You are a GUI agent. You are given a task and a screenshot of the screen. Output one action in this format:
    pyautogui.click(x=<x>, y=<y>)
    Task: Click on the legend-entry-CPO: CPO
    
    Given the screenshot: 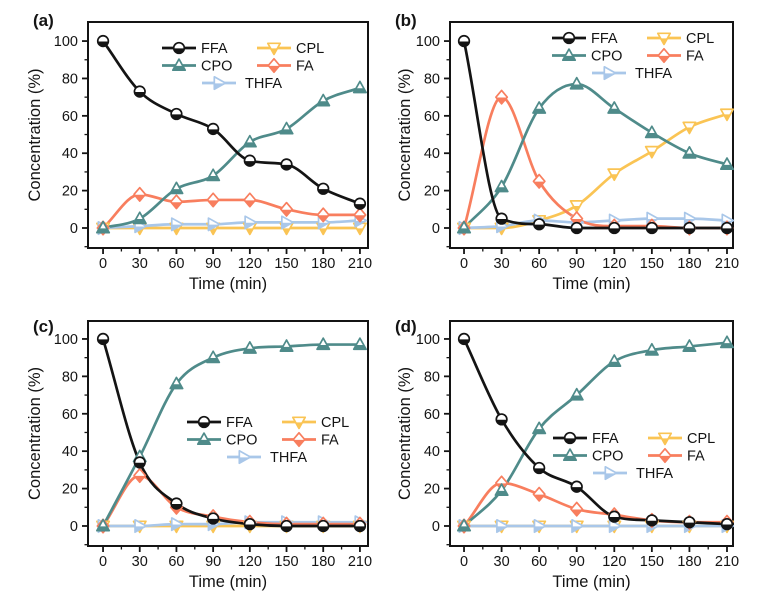 What is the action you would take?
    pyautogui.click(x=197, y=66)
    